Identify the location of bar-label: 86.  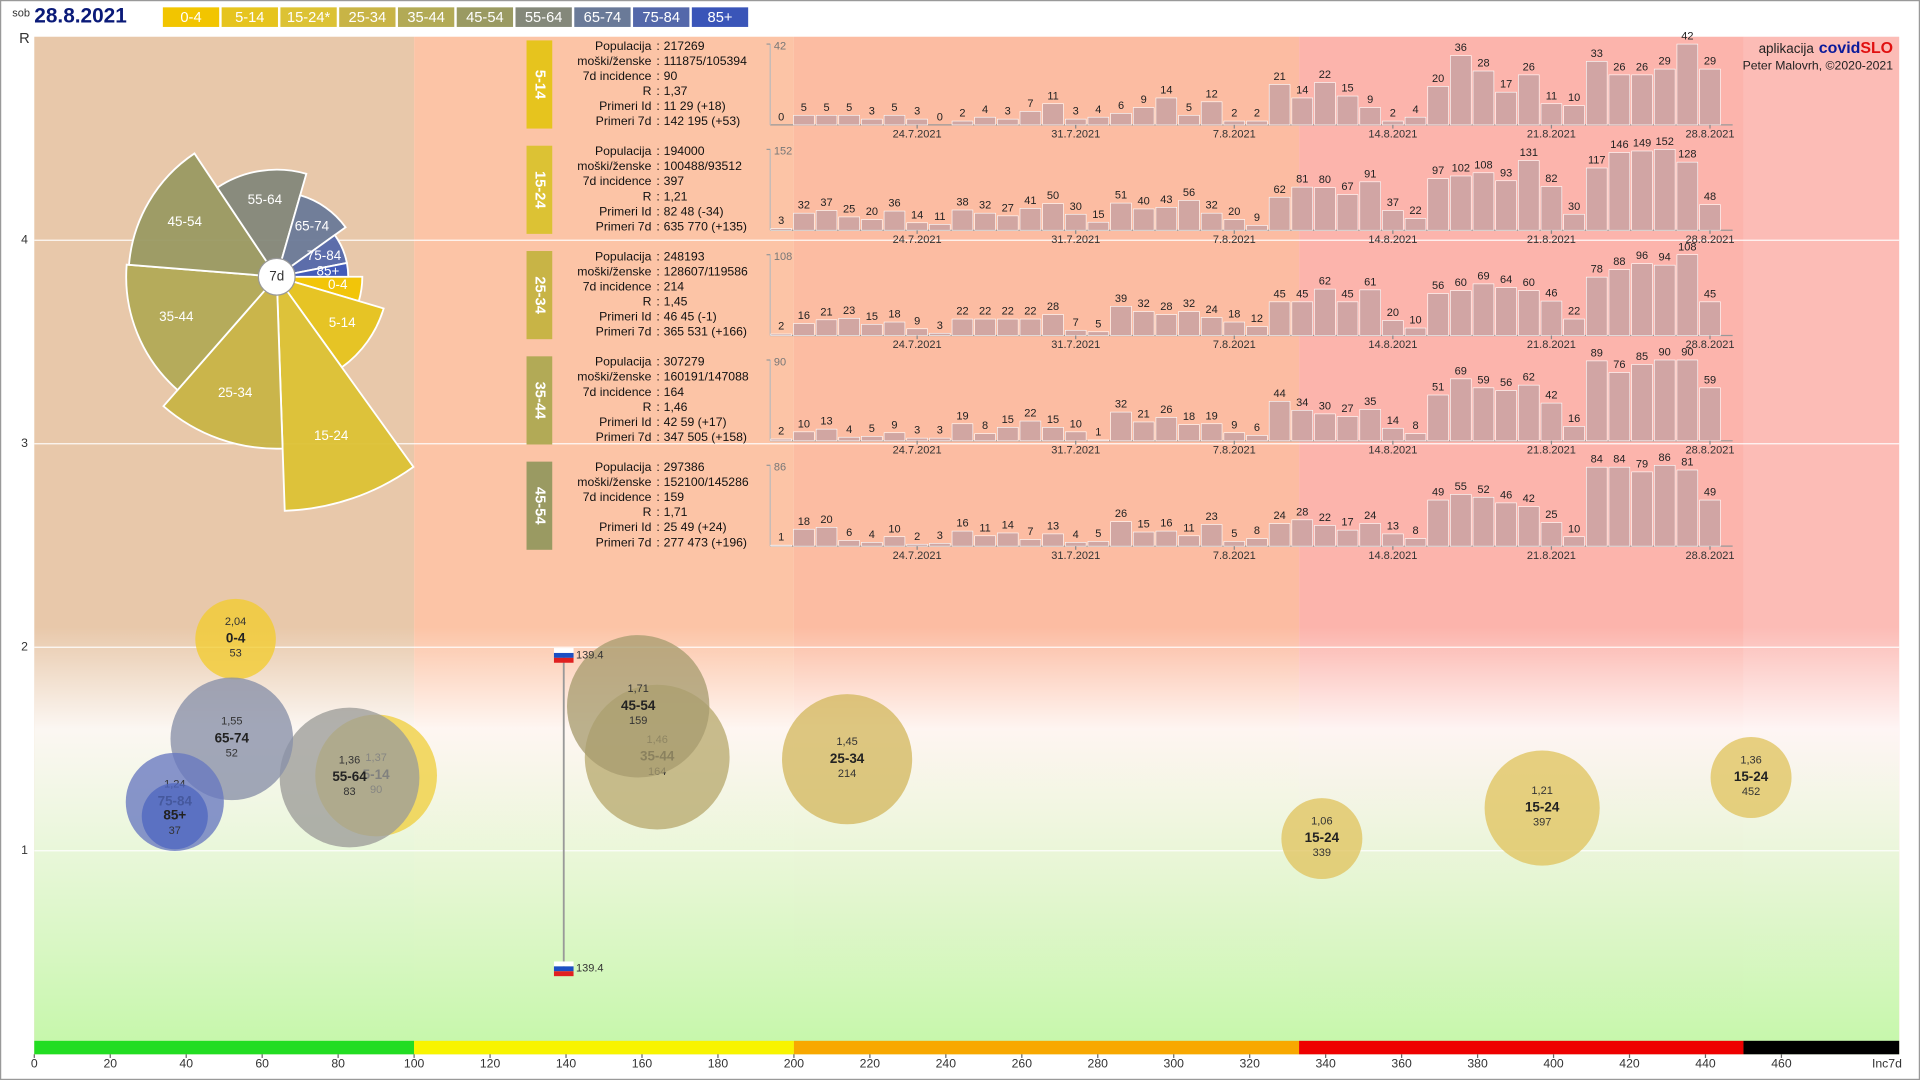
(1665, 458).